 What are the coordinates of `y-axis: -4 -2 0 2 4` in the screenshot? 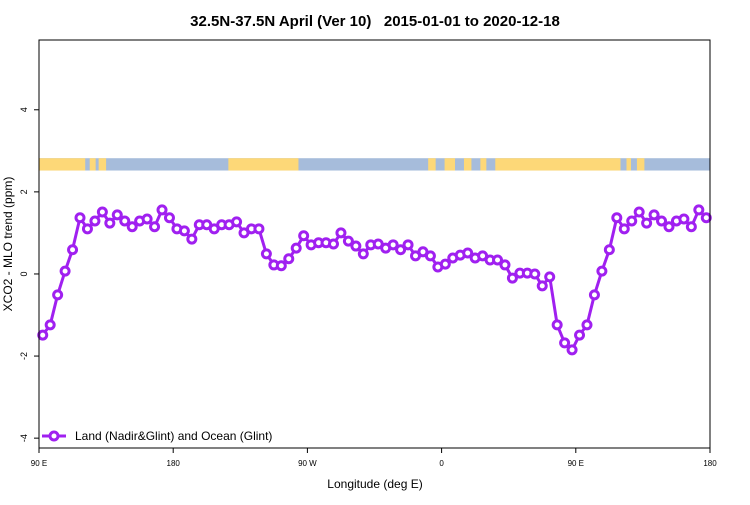 It's located at (29, 274).